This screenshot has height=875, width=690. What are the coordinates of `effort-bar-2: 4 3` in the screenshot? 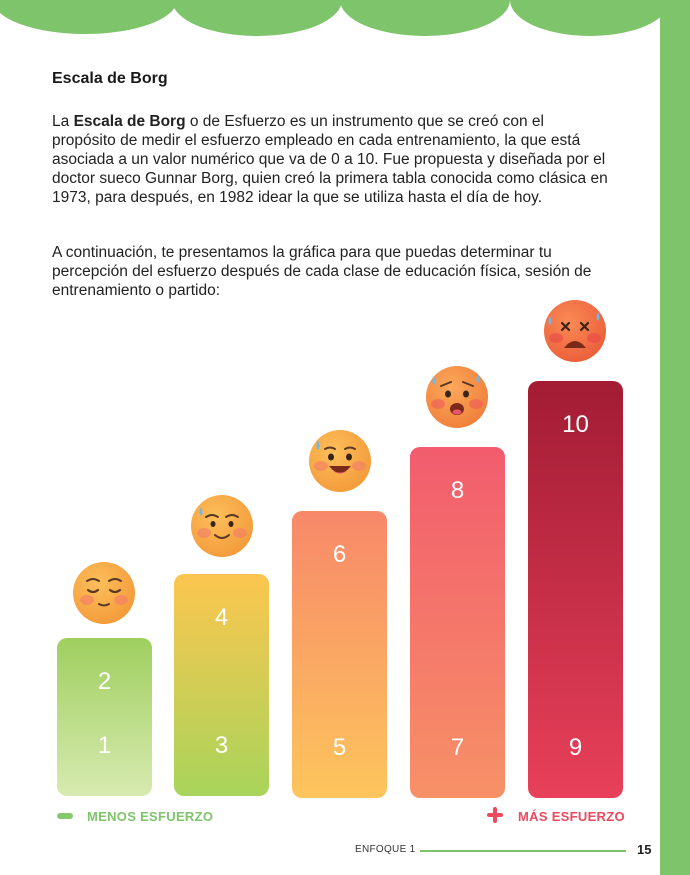 It's located at (221, 685).